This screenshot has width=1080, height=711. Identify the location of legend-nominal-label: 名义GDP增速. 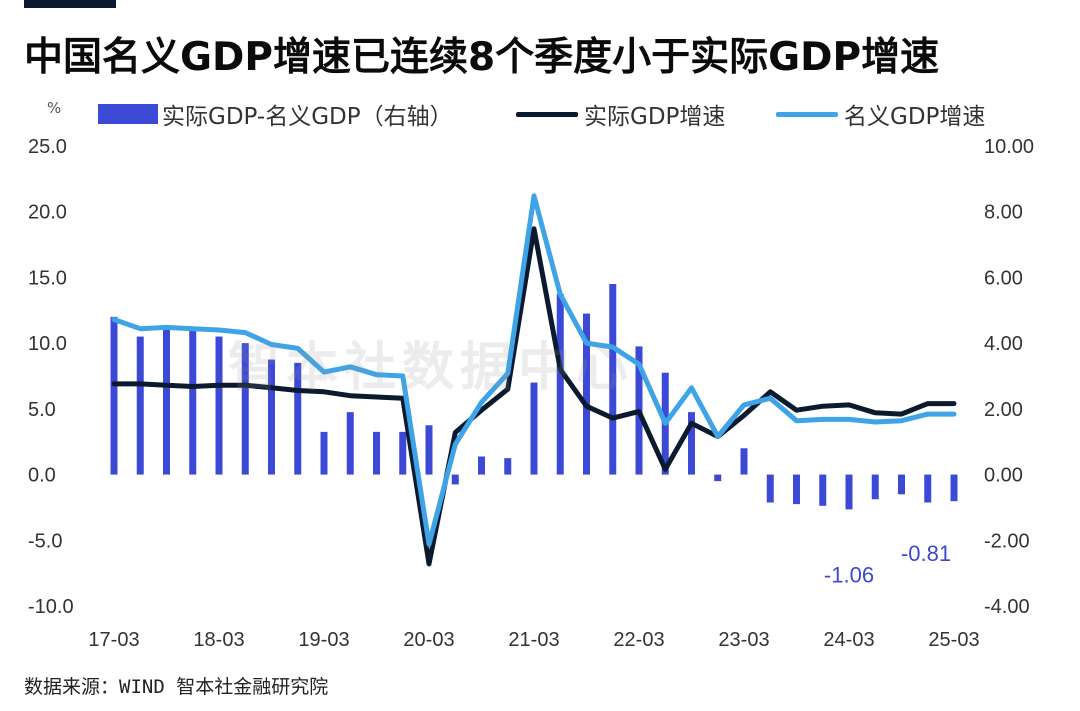
(915, 117).